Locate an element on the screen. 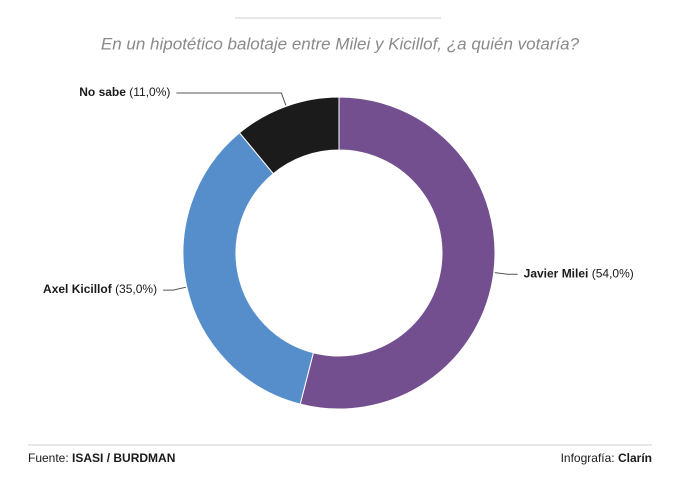 The image size is (680, 491). slice-label: Axel Kicillof (35,0%) is located at coordinates (100, 289).